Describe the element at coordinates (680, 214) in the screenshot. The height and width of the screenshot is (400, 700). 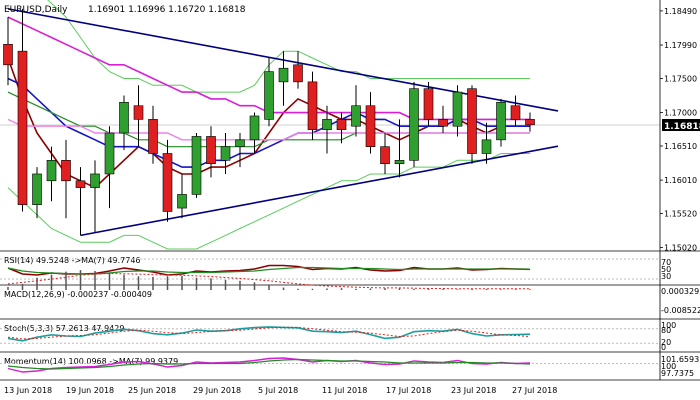
I see `price-axis-label: 1.15520` at that location.